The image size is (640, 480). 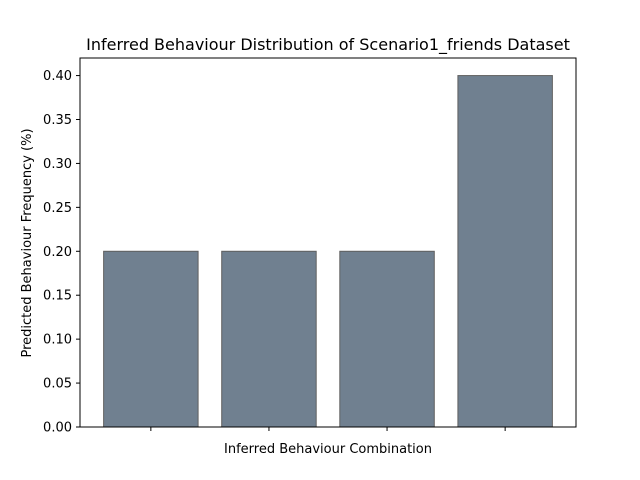 What do you see at coordinates (57, 428) in the screenshot?
I see `y-tick-label-0: 0.00` at bounding box center [57, 428].